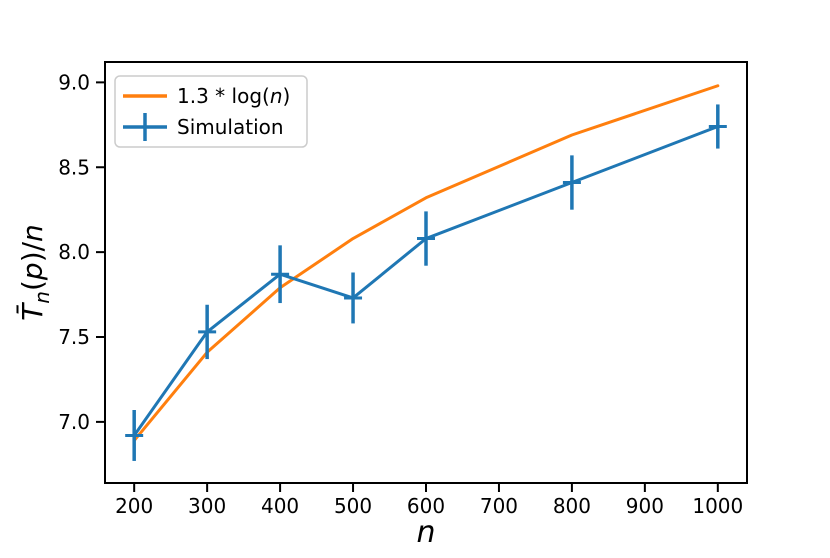  Describe the element at coordinates (353, 506) in the screenshot. I see `x-tick-label: 500` at that location.